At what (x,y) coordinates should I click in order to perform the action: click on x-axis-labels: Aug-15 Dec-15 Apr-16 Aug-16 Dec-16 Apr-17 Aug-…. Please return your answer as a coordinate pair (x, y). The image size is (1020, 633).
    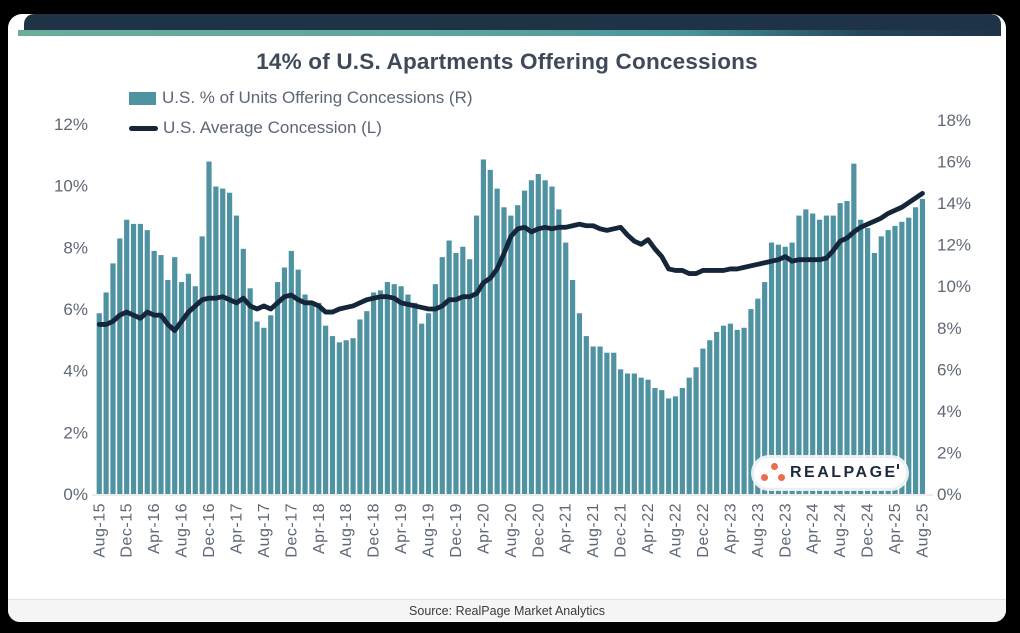
    Looking at the image, I should click on (511, 530).